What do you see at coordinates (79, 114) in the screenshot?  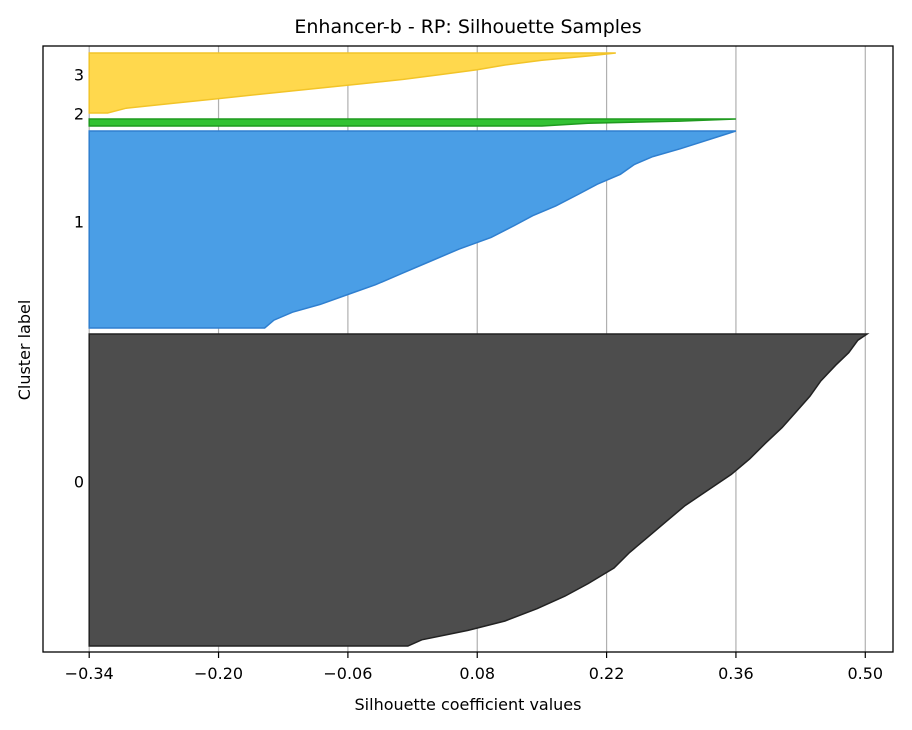 I see `cluster-label-2: 2` at bounding box center [79, 114].